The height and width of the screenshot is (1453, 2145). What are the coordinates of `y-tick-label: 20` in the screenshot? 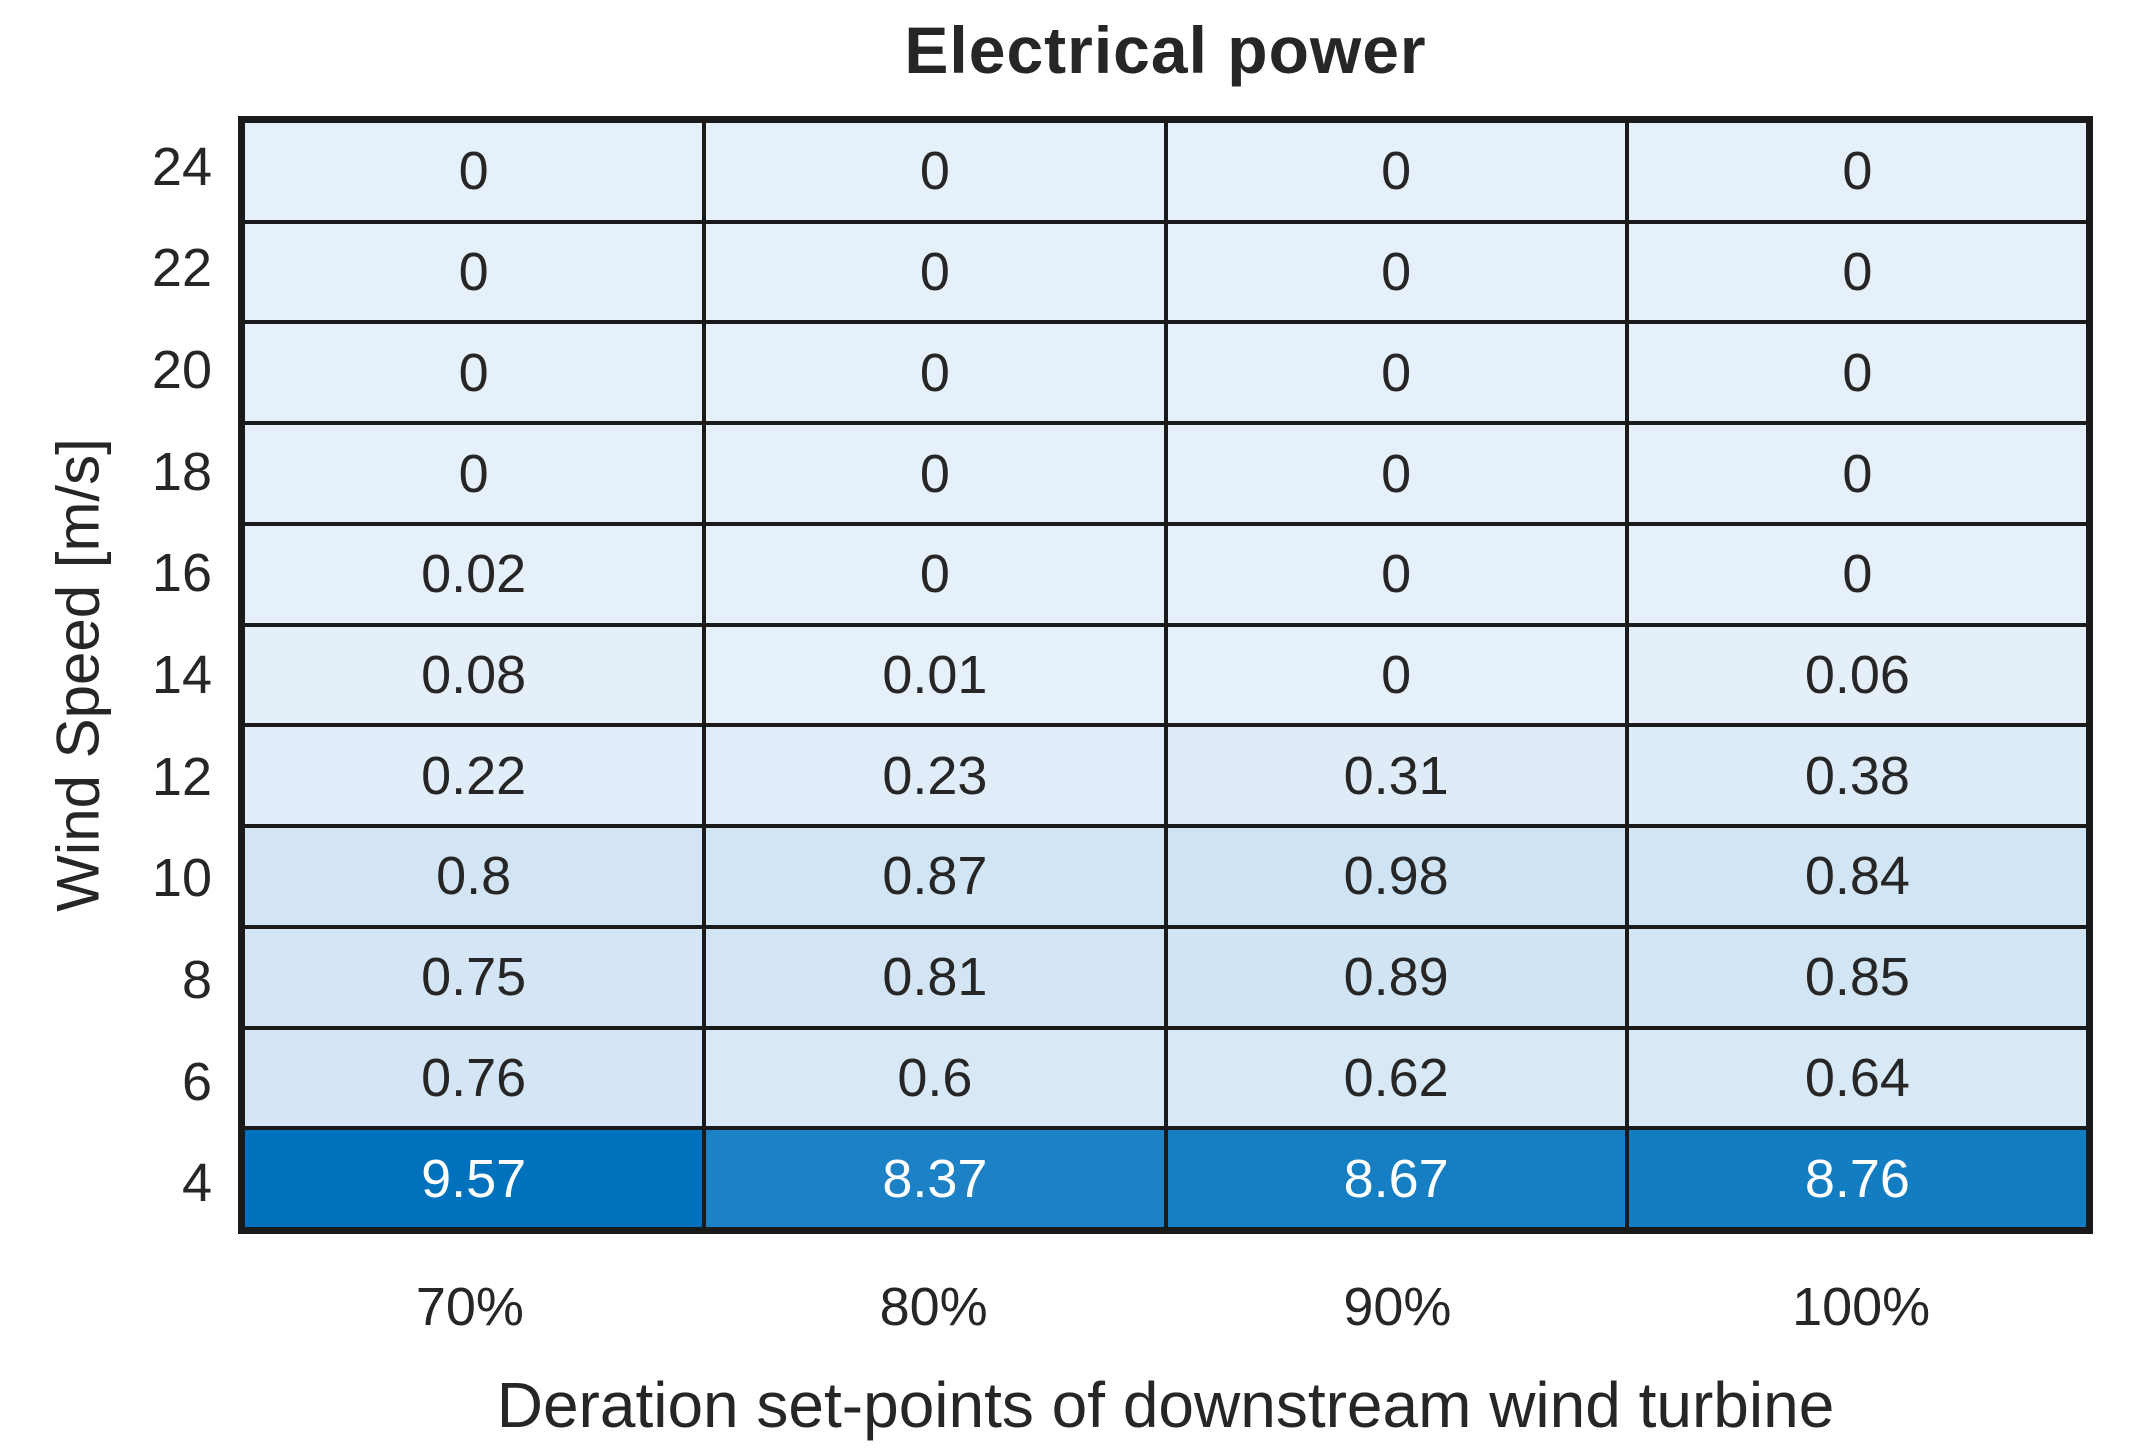 It's located at (181, 370).